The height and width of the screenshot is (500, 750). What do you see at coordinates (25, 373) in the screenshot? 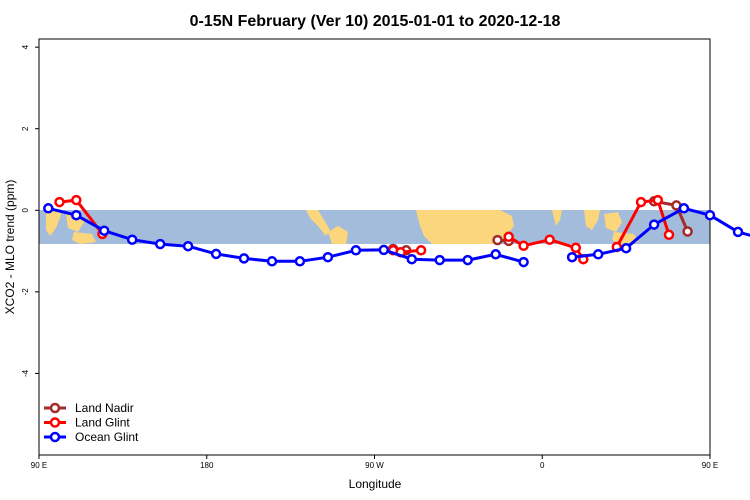
I see `y-tick-label: -4` at bounding box center [25, 373].